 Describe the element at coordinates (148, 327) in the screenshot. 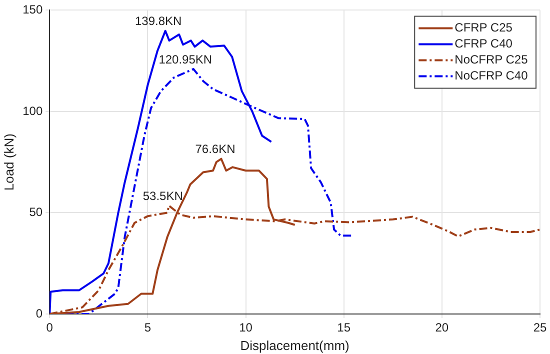

I see `x-tick-label: 5` at that location.